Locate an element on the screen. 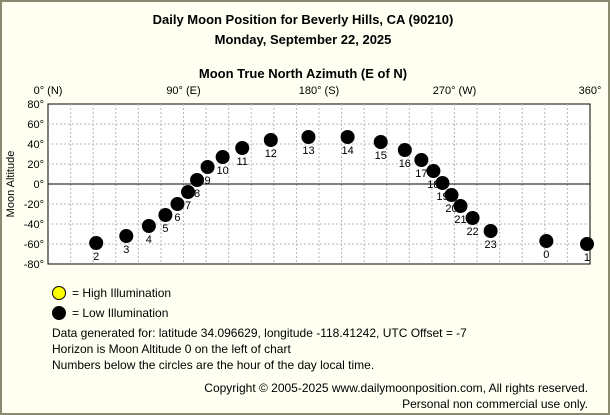 Image resolution: width=610 pixels, height=415 pixels. legend-low: = Low Illumination is located at coordinates (110, 313).